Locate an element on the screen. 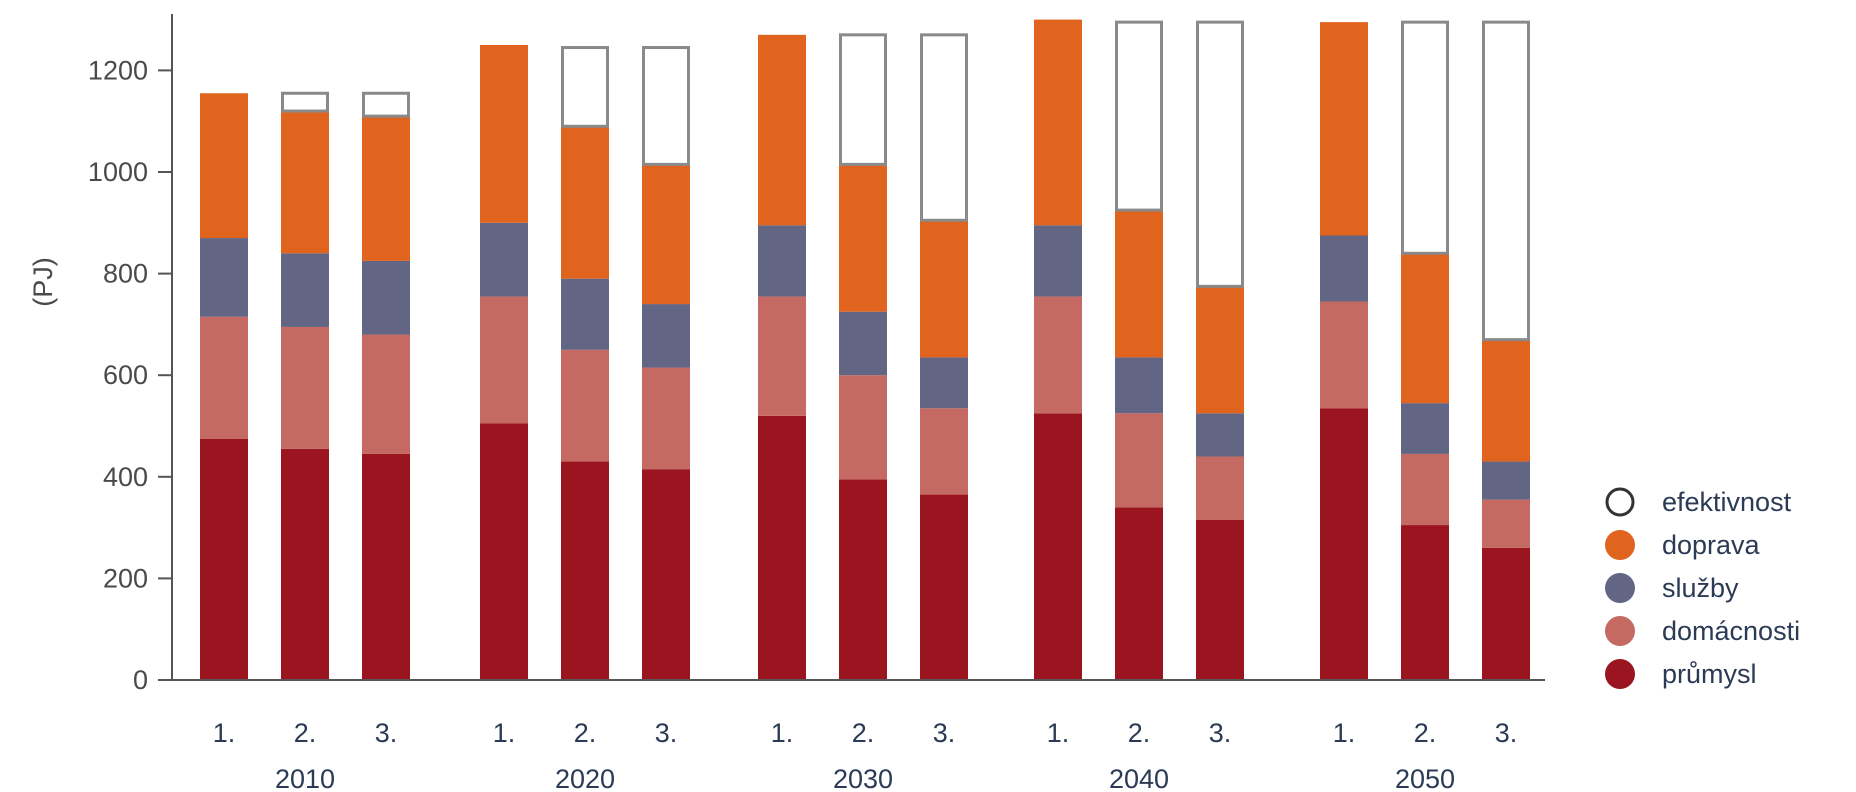 This screenshot has width=1856, height=792. bar-segment-služby-2040-1 is located at coordinates (1058, 261).